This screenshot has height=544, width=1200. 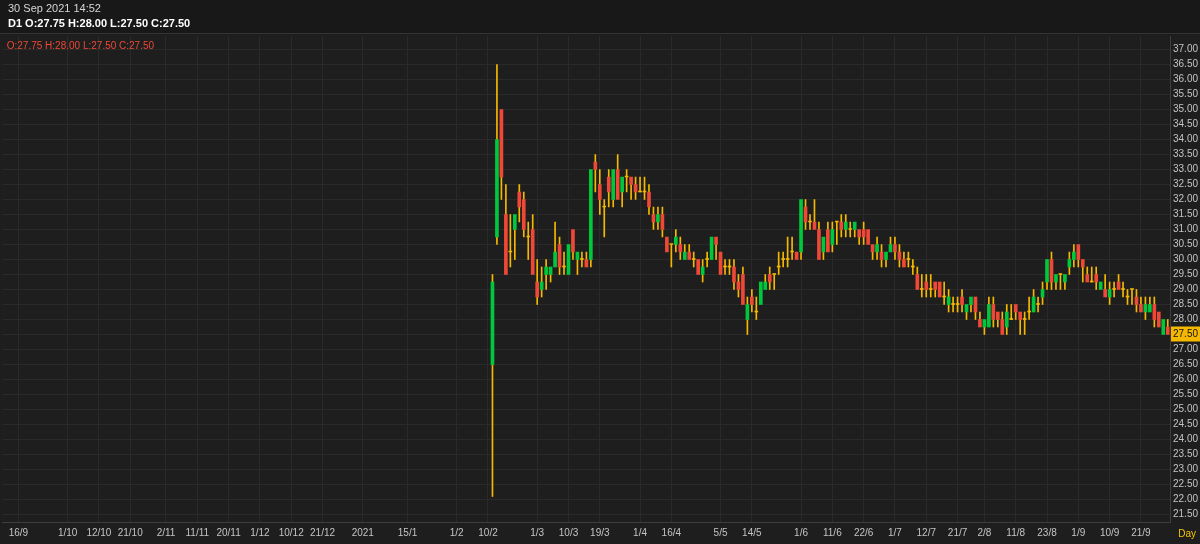 What do you see at coordinates (1186, 259) in the screenshot?
I see `y-tick-label: 30.00` at bounding box center [1186, 259].